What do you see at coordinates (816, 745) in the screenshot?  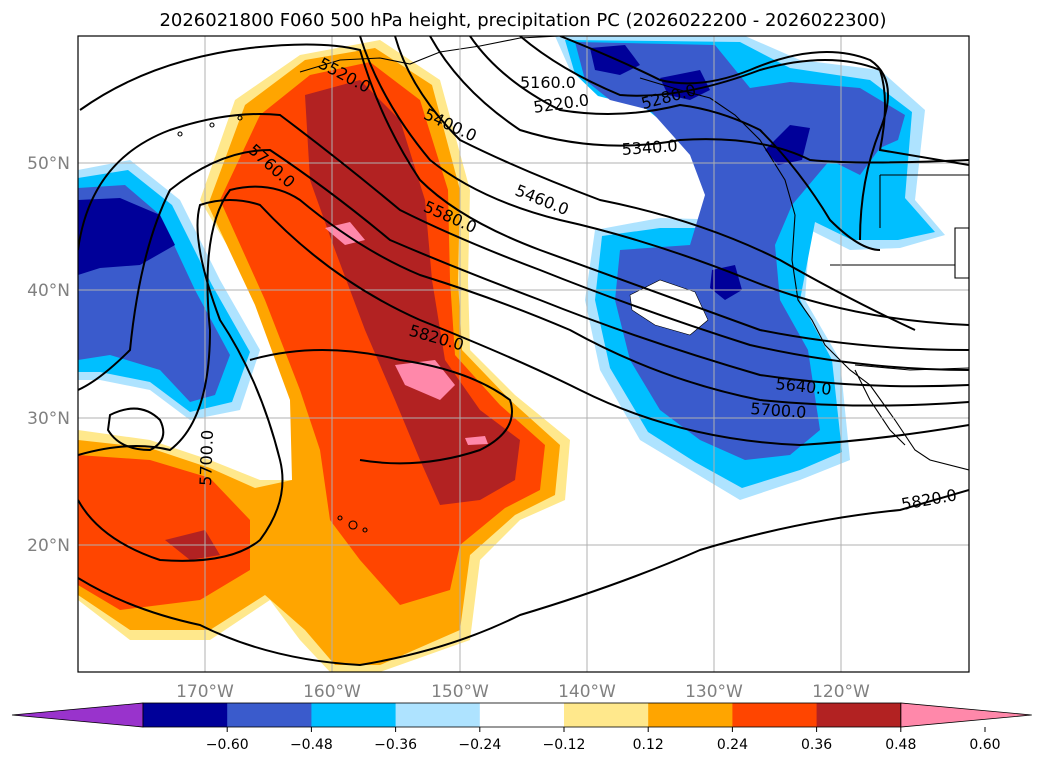 I see `colorbar-tick-label: 0.36` at bounding box center [816, 745].